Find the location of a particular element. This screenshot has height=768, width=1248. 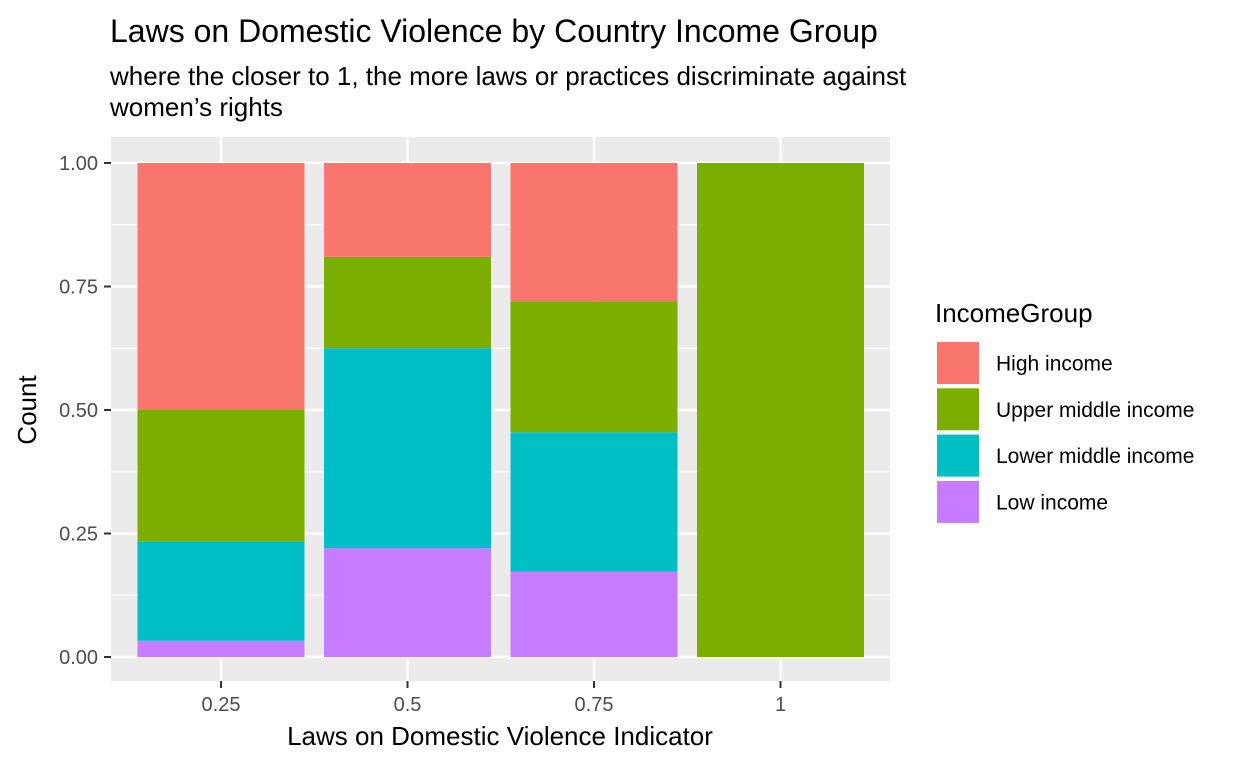

y-tick-label: 0.75 is located at coordinates (78, 288).